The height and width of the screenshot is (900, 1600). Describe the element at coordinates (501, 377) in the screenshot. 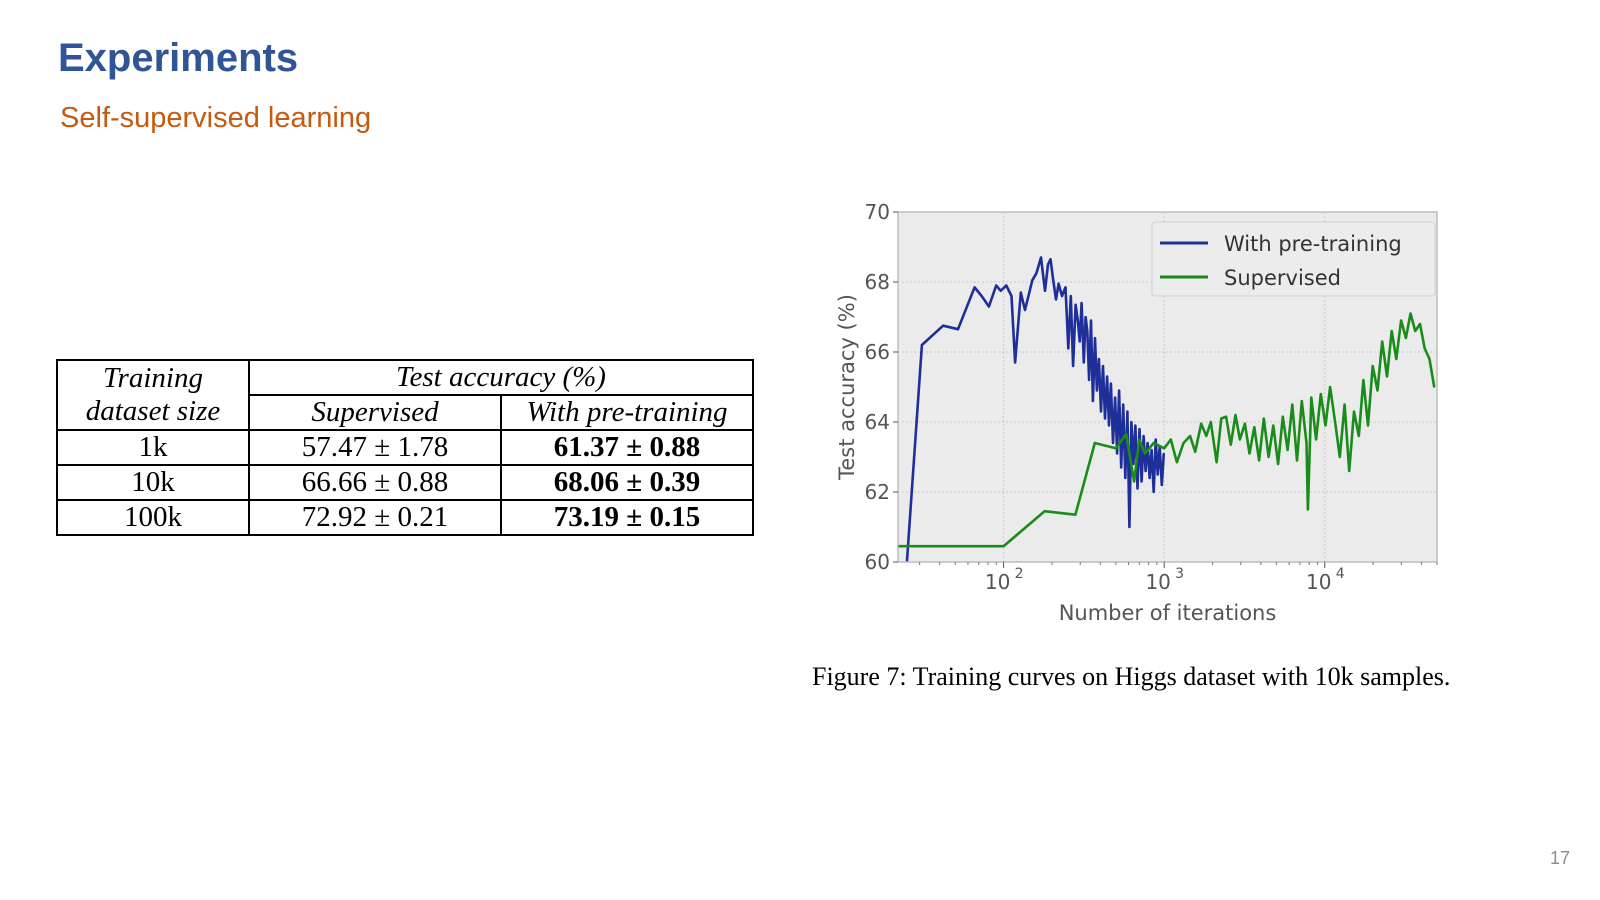

I see `header-test-accuracy: Test accuracy (%)` at that location.